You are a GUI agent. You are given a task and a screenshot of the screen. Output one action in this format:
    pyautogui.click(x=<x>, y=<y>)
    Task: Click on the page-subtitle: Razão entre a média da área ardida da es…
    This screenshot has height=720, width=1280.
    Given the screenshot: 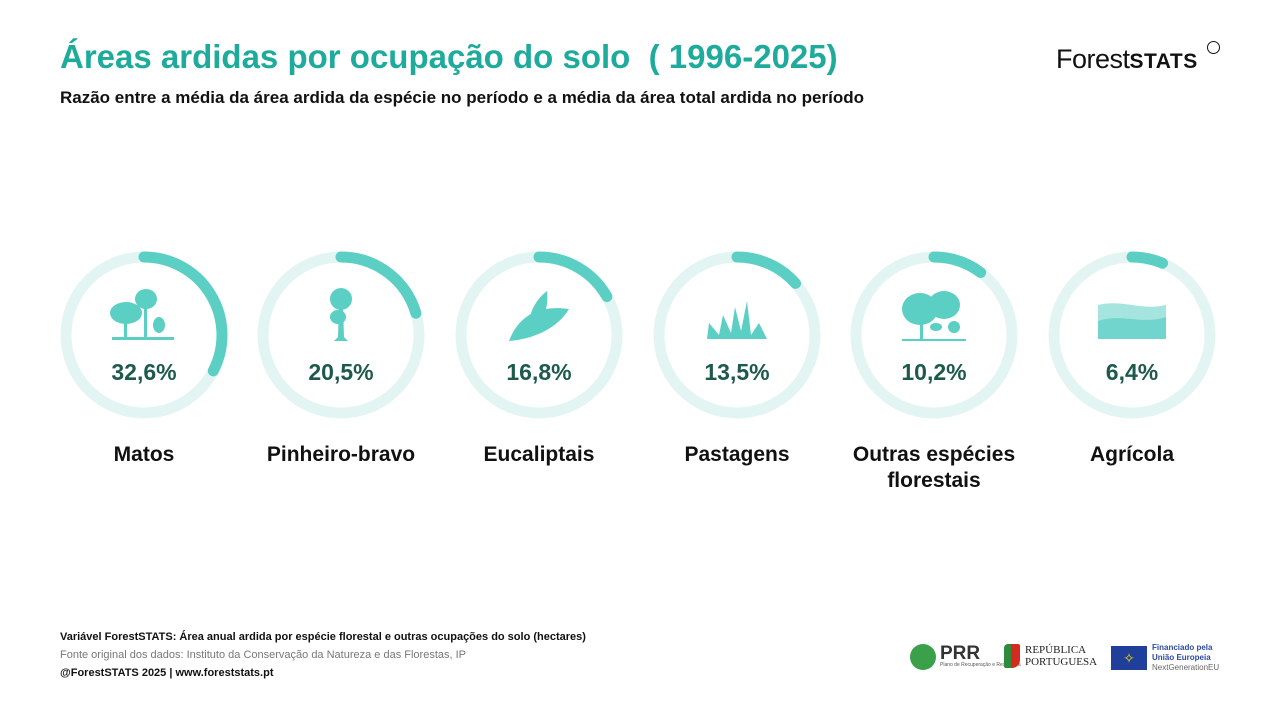 What is the action you would take?
    pyautogui.click(x=462, y=97)
    